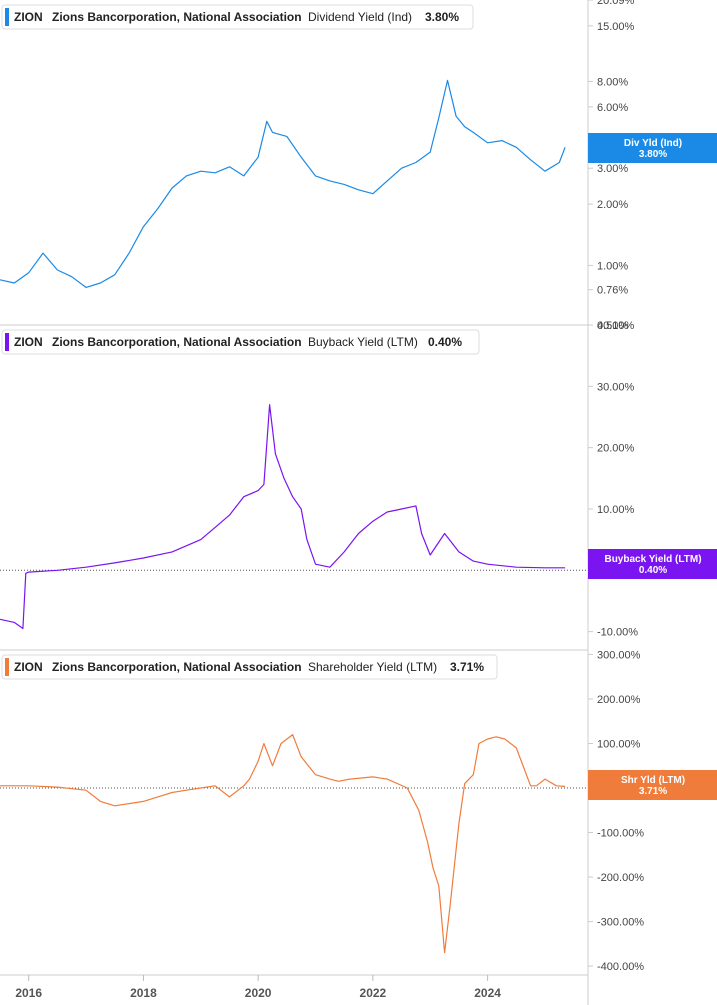 The height and width of the screenshot is (1005, 717). Describe the element at coordinates (653, 791) in the screenshot. I see `badge-value: 3.71%` at that location.